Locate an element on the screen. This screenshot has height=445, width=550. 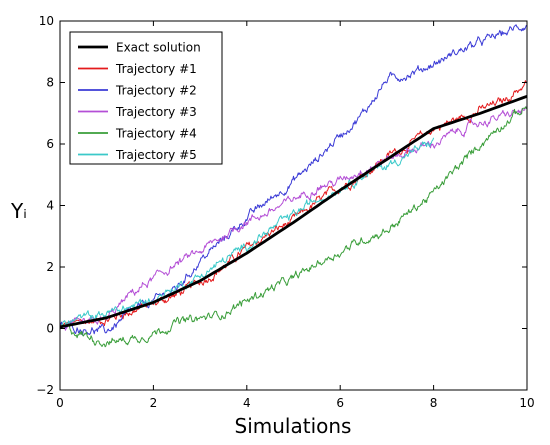
x-axis-title: Simulations is located at coordinates (293, 426).